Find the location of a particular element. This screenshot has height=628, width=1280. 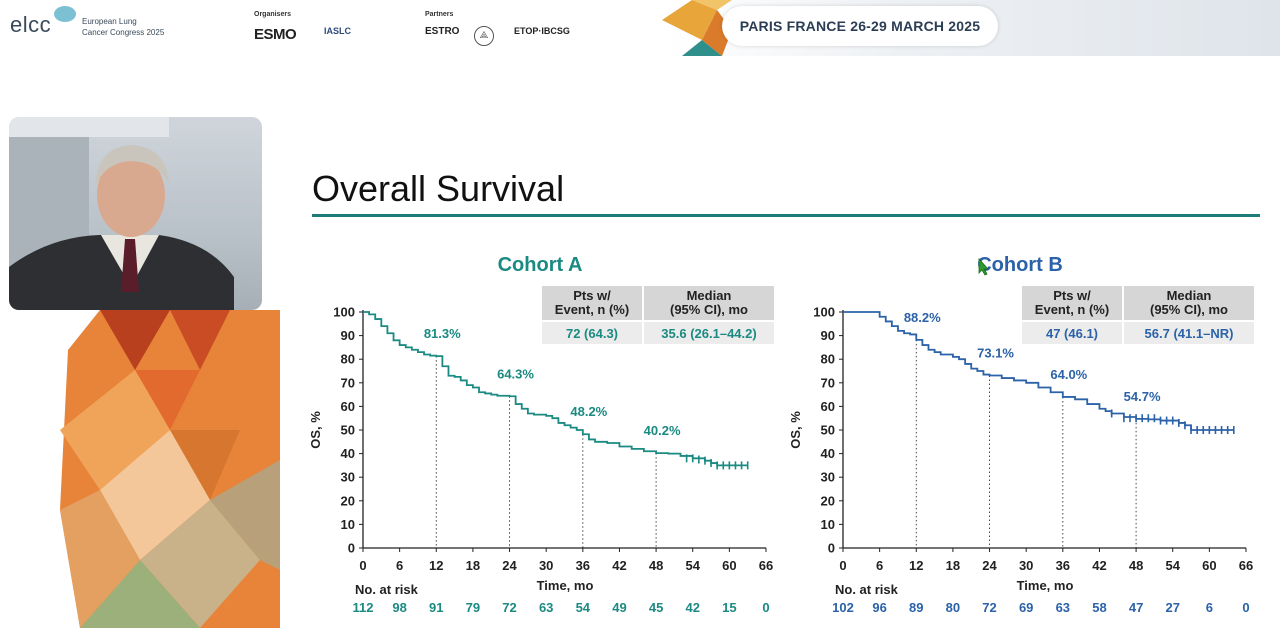

x-tick-label: 24 is located at coordinates (509, 565).